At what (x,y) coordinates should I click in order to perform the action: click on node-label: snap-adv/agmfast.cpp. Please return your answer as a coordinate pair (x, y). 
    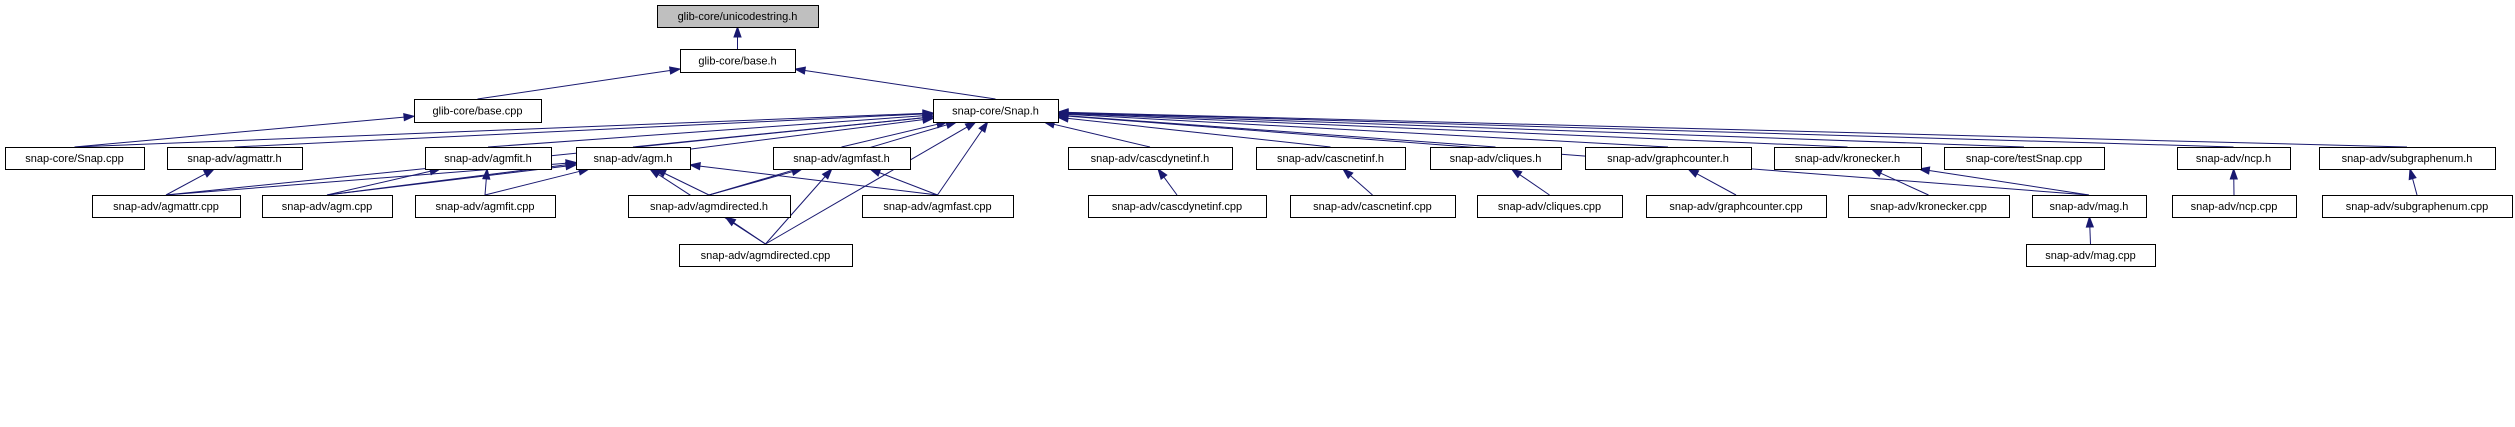
    Looking at the image, I should click on (937, 207).